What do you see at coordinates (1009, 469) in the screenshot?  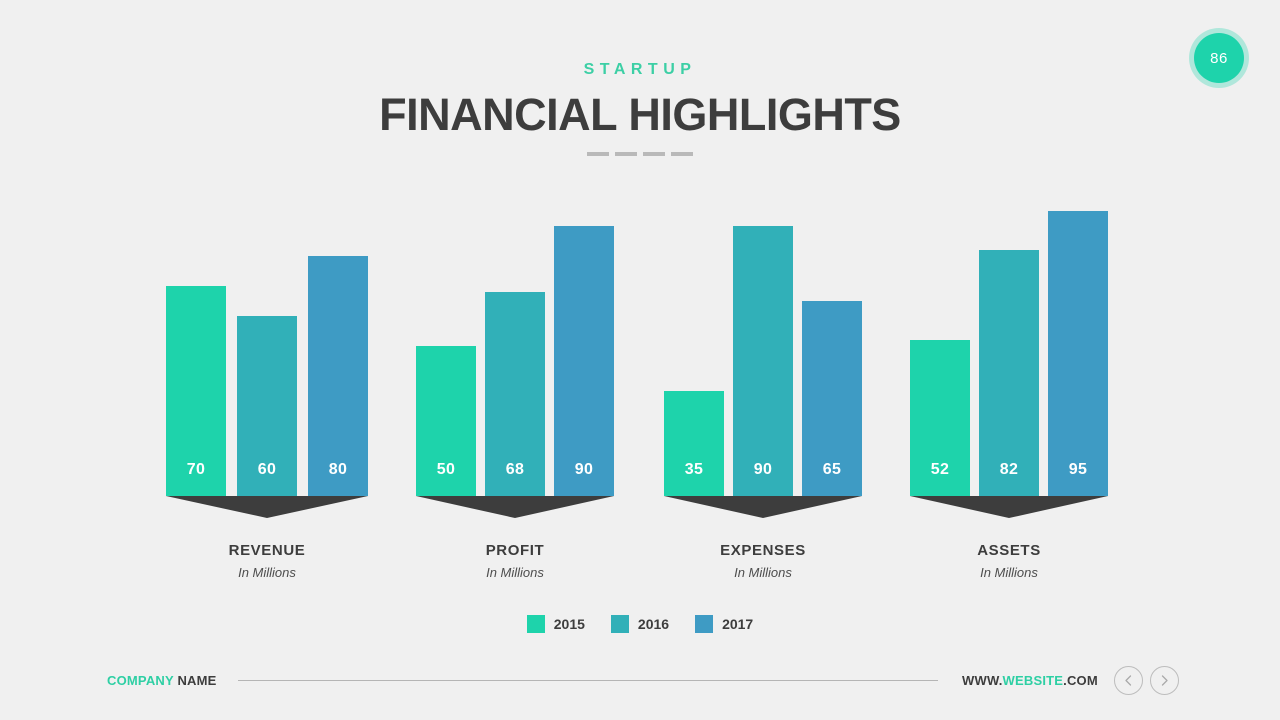 I see `bar-value-label: 82` at bounding box center [1009, 469].